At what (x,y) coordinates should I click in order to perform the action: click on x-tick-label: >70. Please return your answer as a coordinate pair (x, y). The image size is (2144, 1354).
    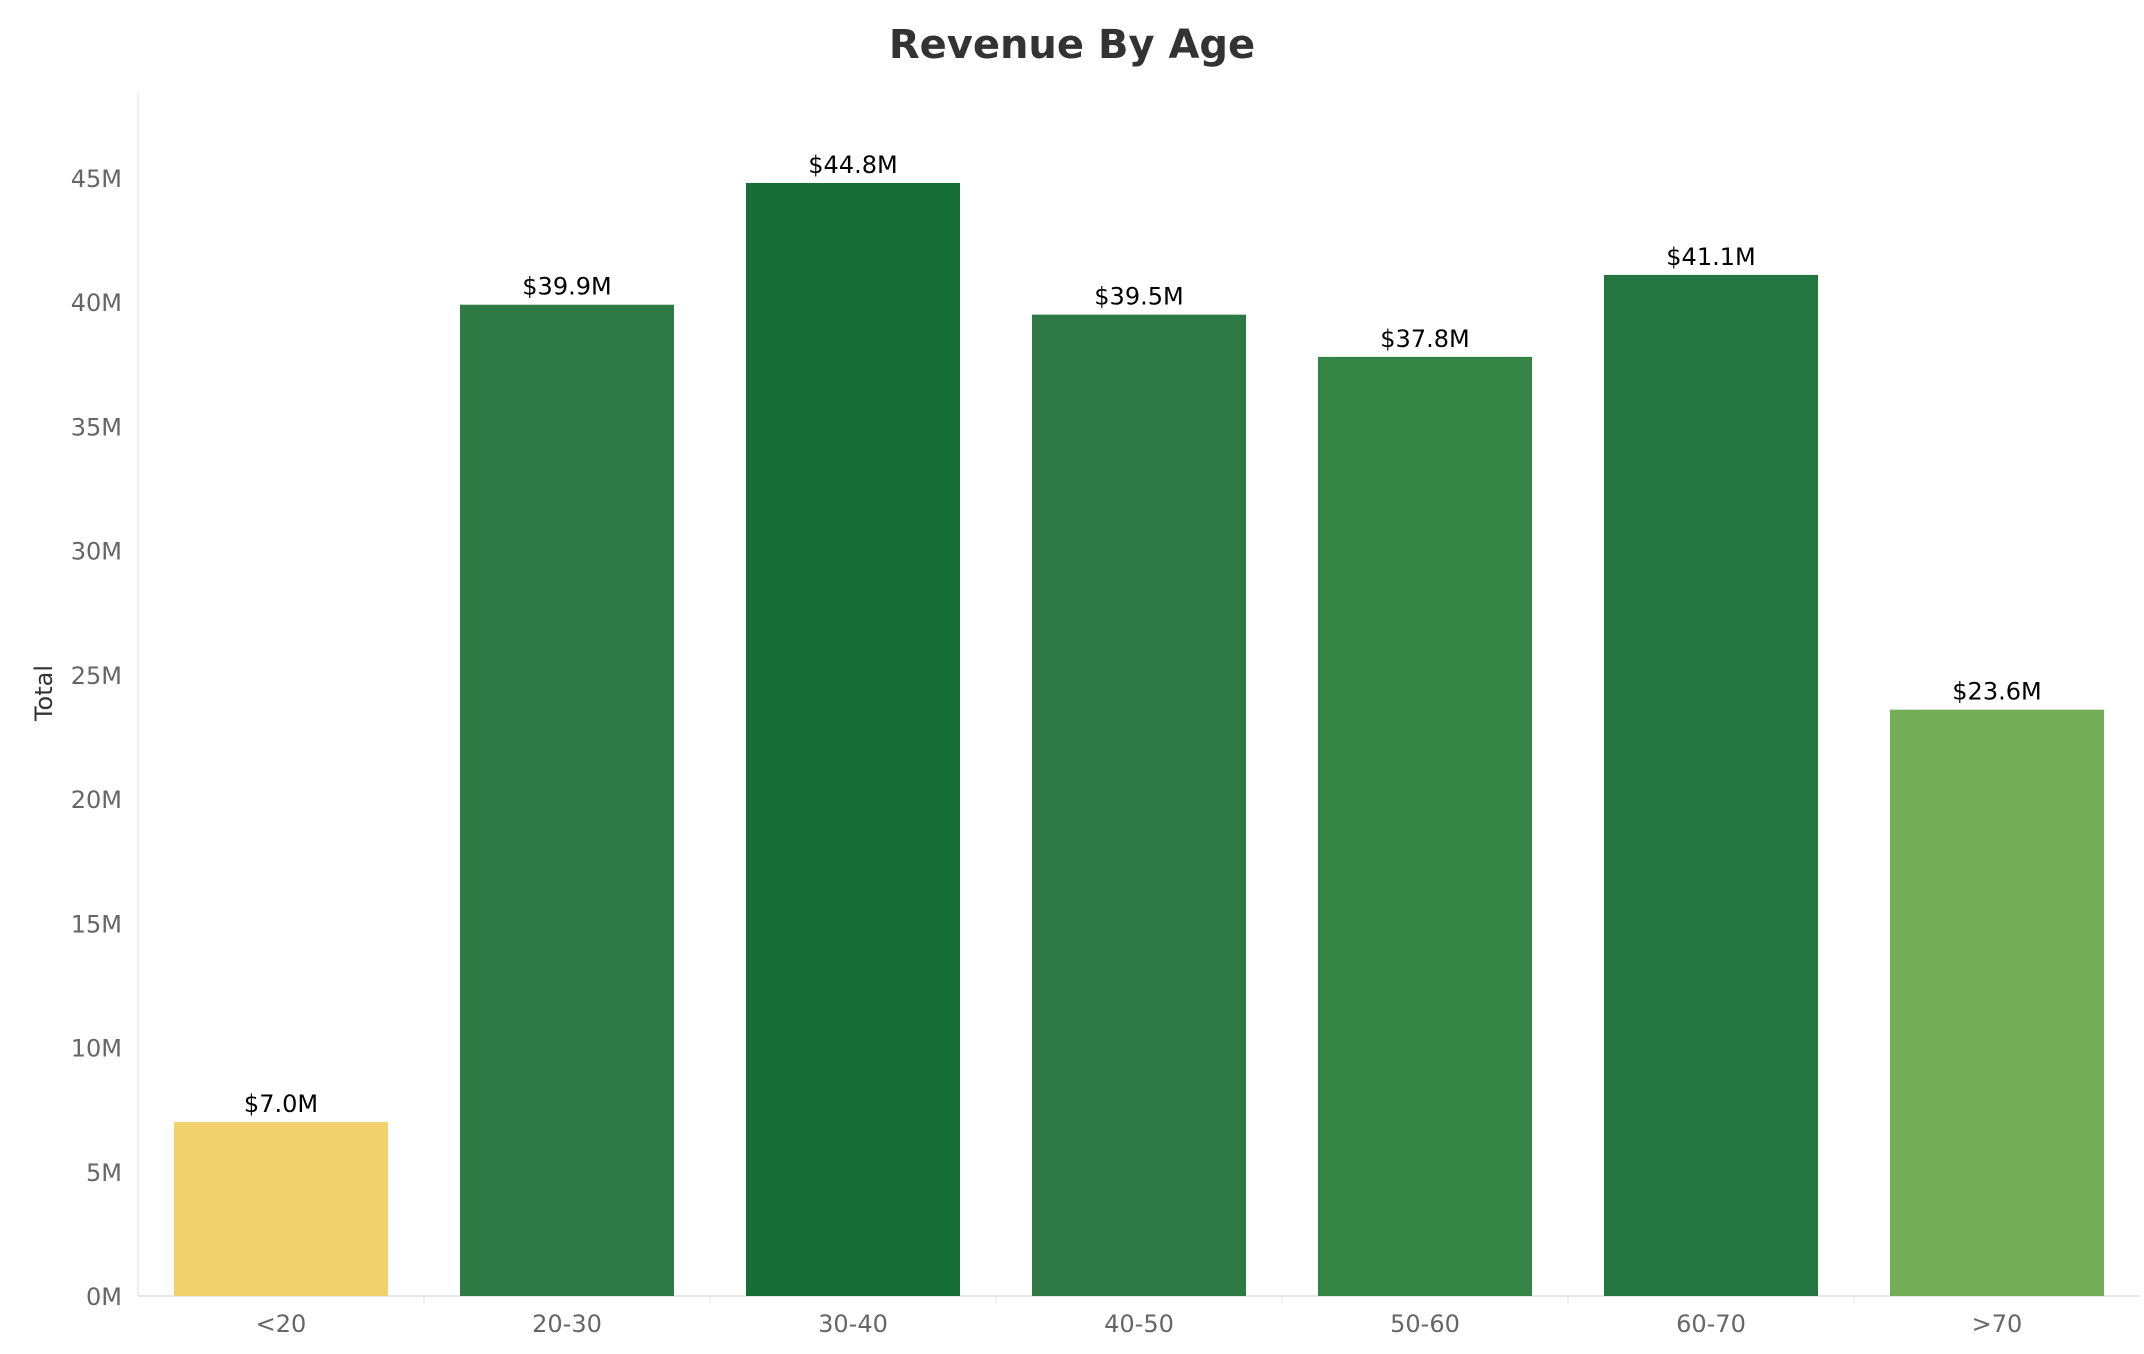
    Looking at the image, I should click on (1997, 1324).